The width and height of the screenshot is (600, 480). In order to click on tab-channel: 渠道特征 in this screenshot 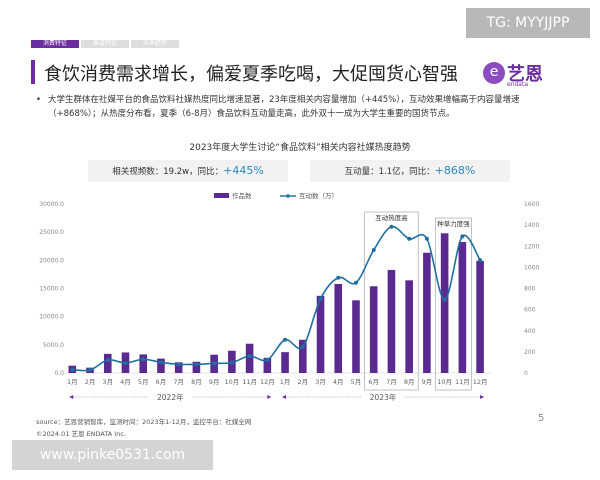, I will do `click(105, 44)`.